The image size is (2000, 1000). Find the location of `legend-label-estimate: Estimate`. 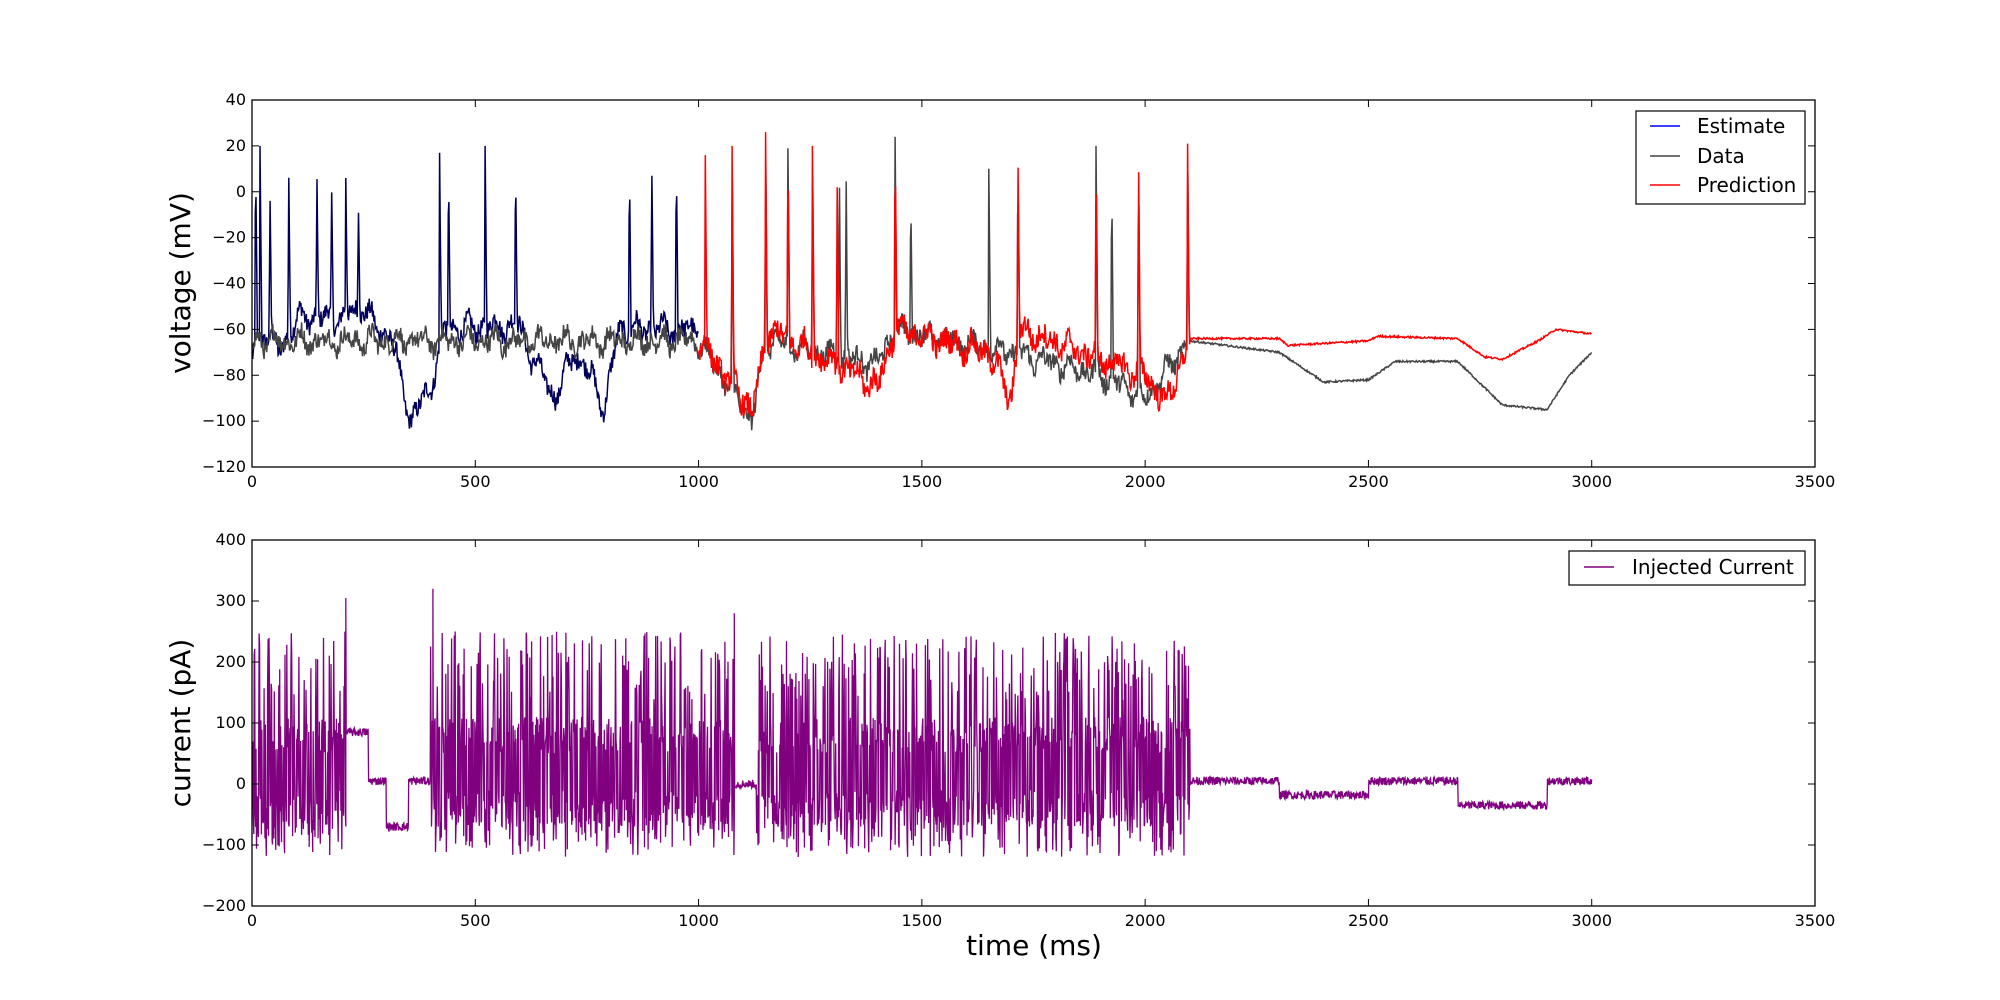

legend-label-estimate: Estimate is located at coordinates (1741, 126).